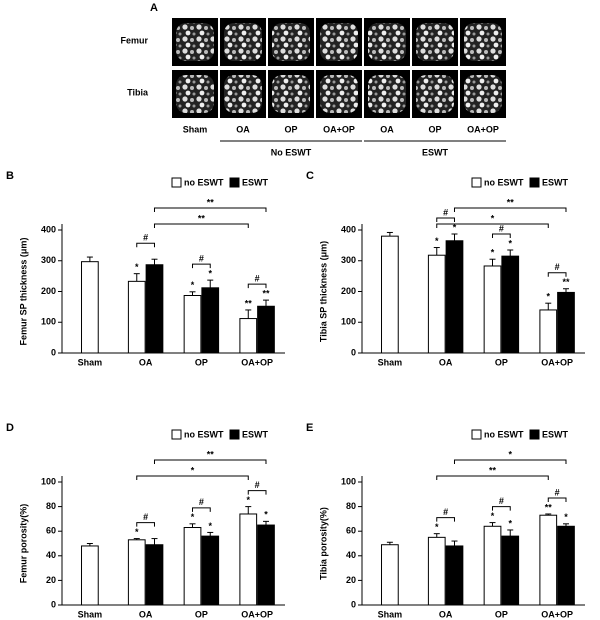  I want to click on y-tick-label: 400, so click(348, 229).